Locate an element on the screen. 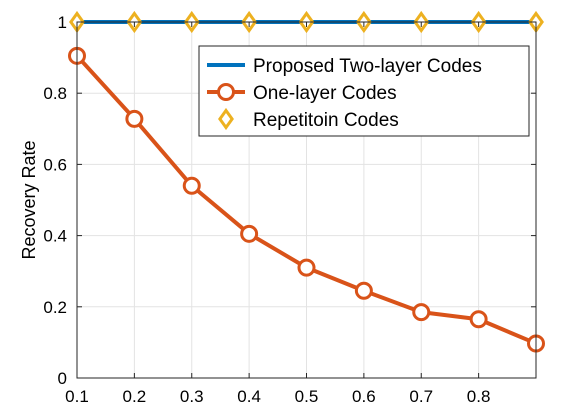 This screenshot has height=408, width=579. legend-label: One-layer Codes is located at coordinates (325, 93).